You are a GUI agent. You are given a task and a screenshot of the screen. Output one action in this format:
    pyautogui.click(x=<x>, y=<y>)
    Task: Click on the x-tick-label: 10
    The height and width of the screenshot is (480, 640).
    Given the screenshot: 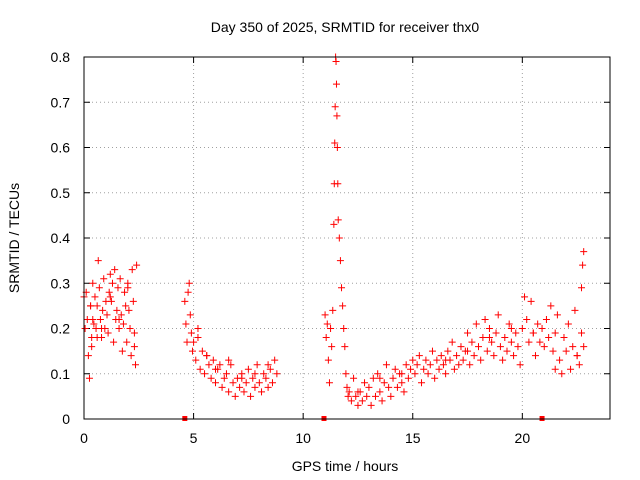 What is the action you would take?
    pyautogui.click(x=303, y=438)
    